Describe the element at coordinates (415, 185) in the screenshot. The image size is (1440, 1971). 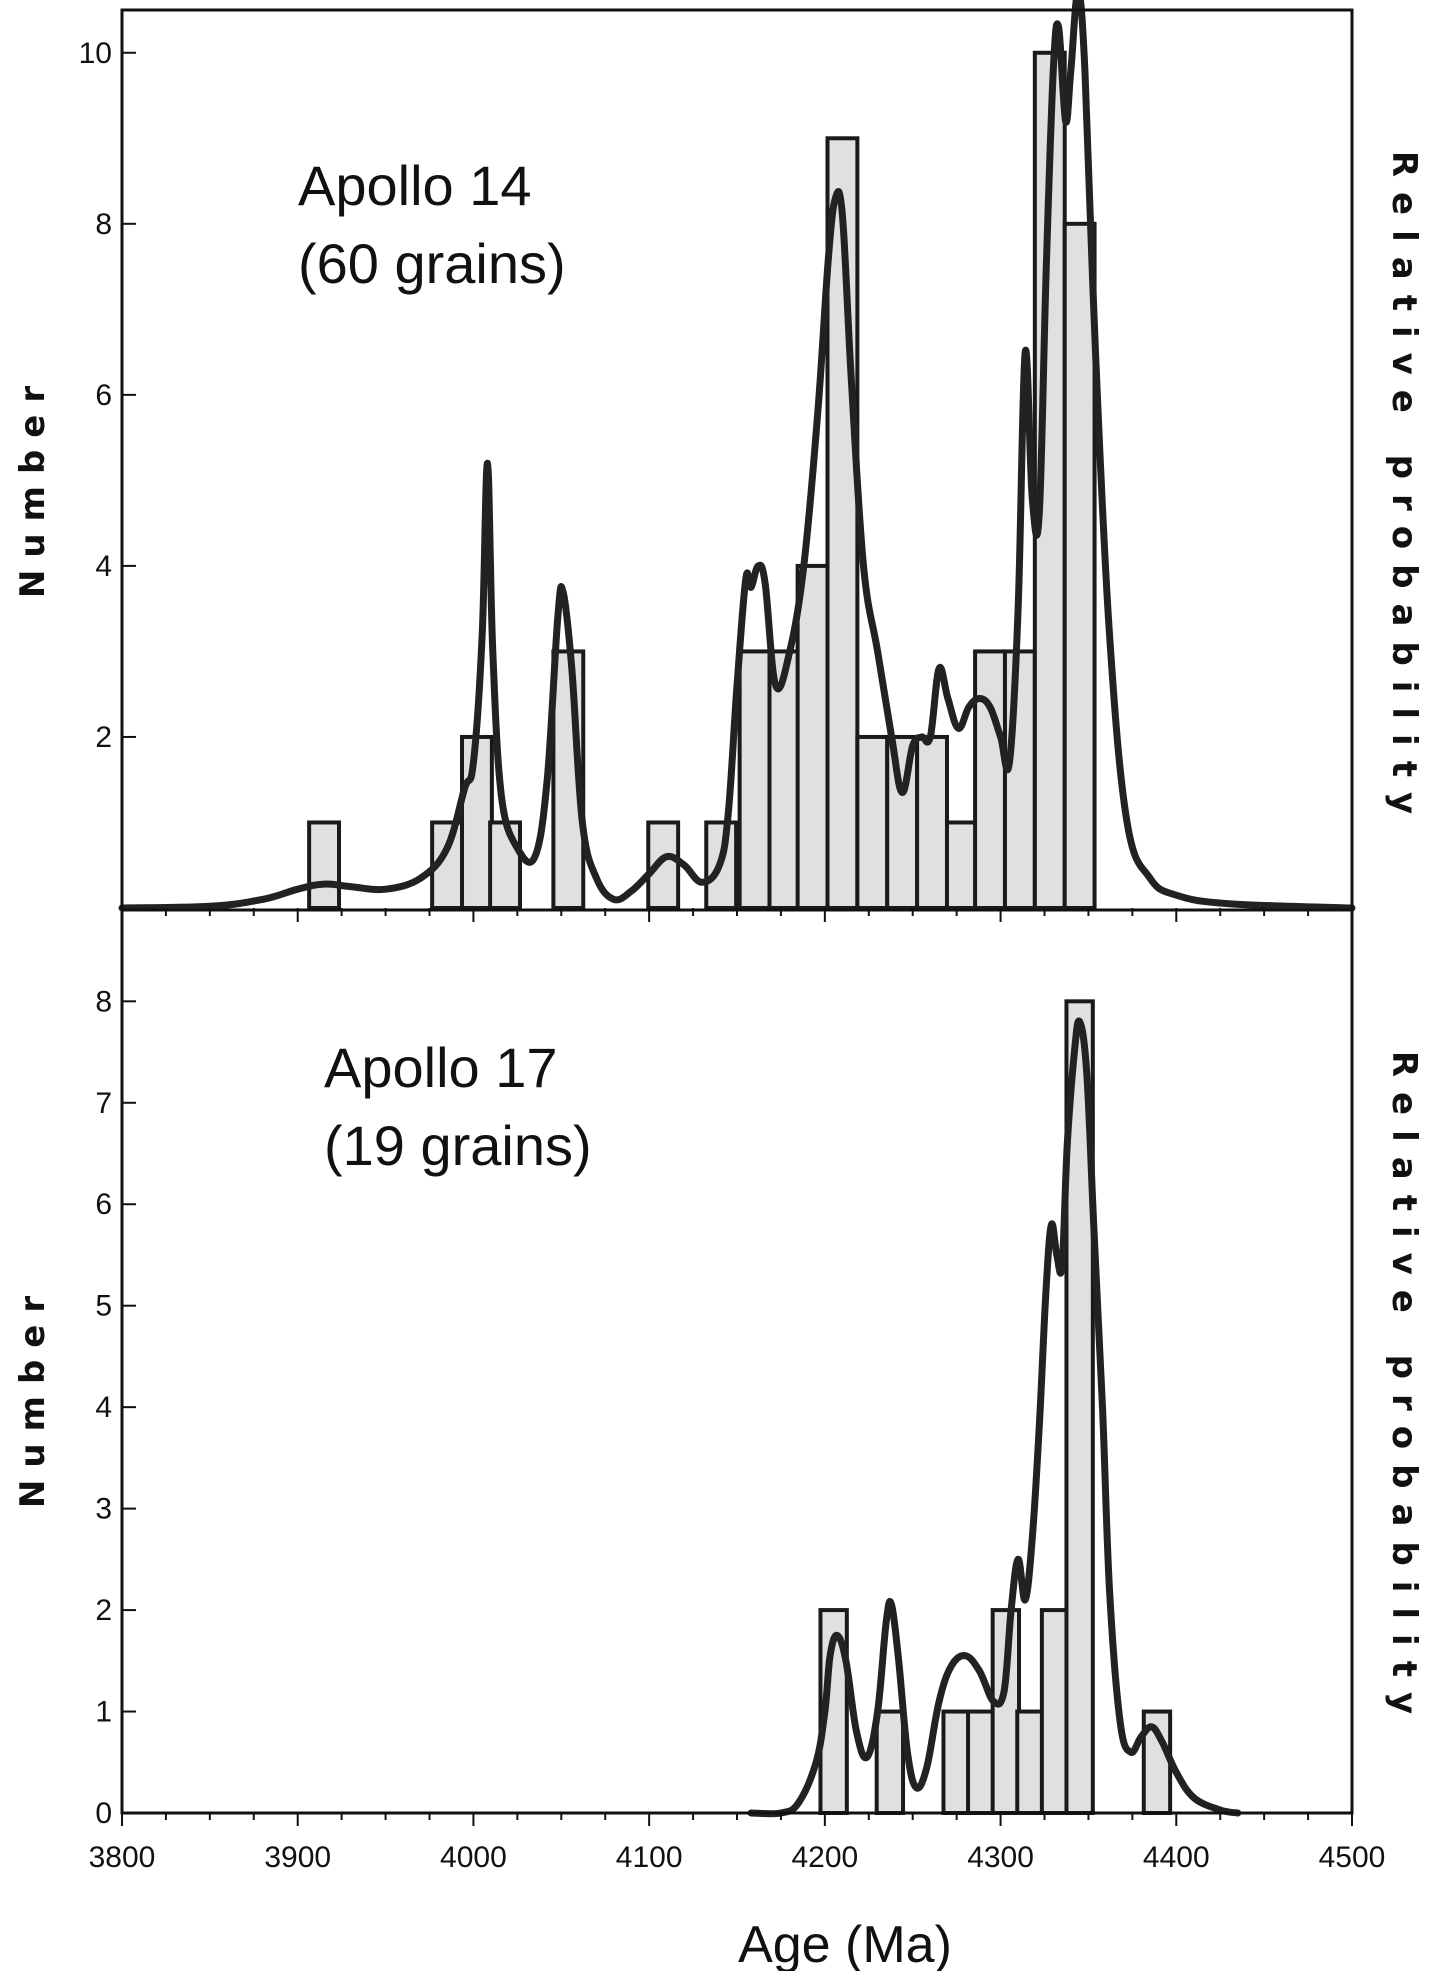
I see `top-annotation-title: Apollo 14` at that location.